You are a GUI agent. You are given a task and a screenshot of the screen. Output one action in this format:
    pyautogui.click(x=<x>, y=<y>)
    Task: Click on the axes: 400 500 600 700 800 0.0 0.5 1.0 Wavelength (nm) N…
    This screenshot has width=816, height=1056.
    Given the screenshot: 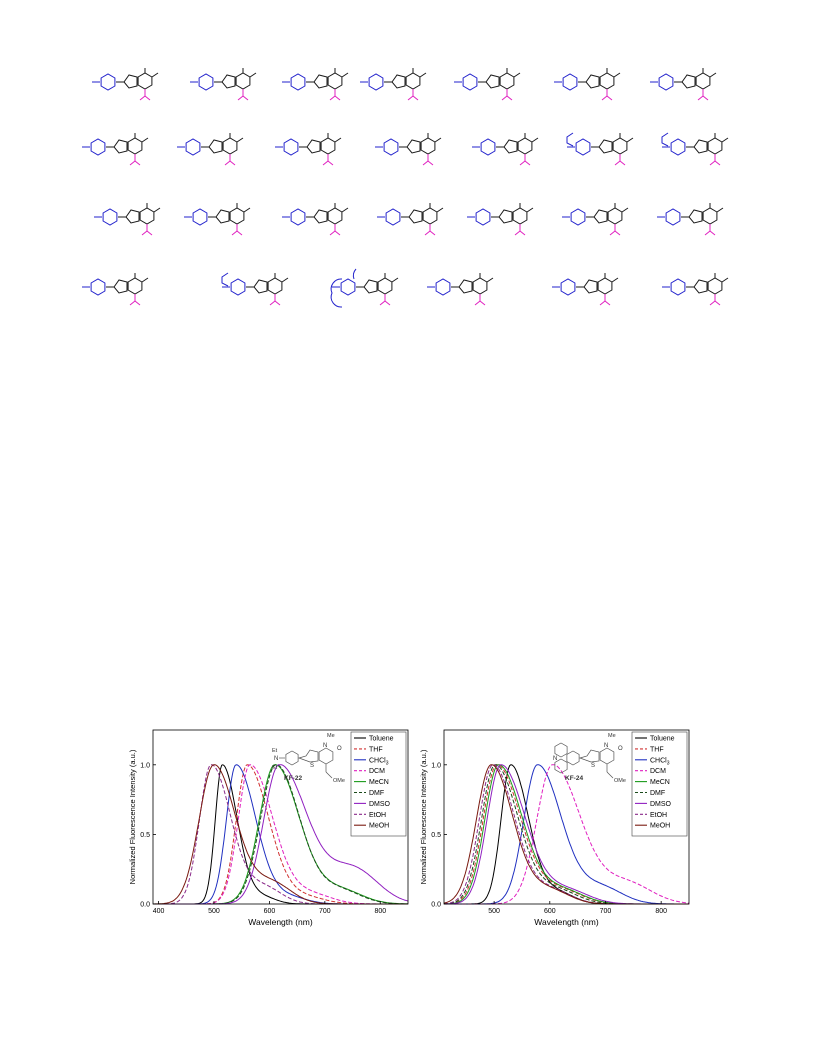 What is the action you would take?
    pyautogui.click(x=268, y=828)
    